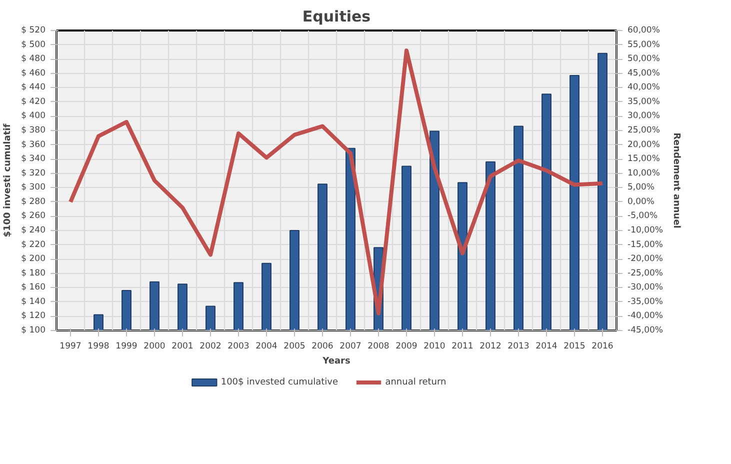 The image size is (731, 464). I want to click on x-tick-label: 2004, so click(267, 347).